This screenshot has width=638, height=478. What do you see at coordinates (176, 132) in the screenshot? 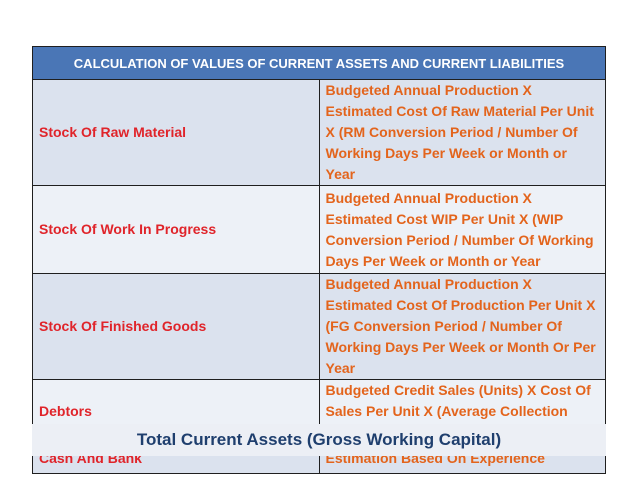
I see `row-label: Stock Of Raw Material` at bounding box center [176, 132].